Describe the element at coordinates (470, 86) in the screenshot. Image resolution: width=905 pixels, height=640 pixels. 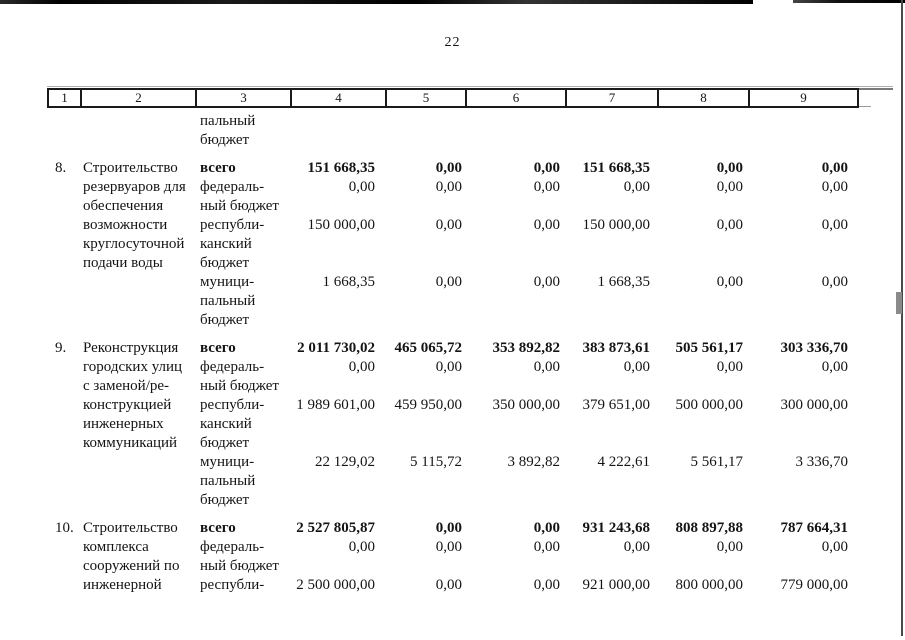
I see `scan-line-above-header` at that location.